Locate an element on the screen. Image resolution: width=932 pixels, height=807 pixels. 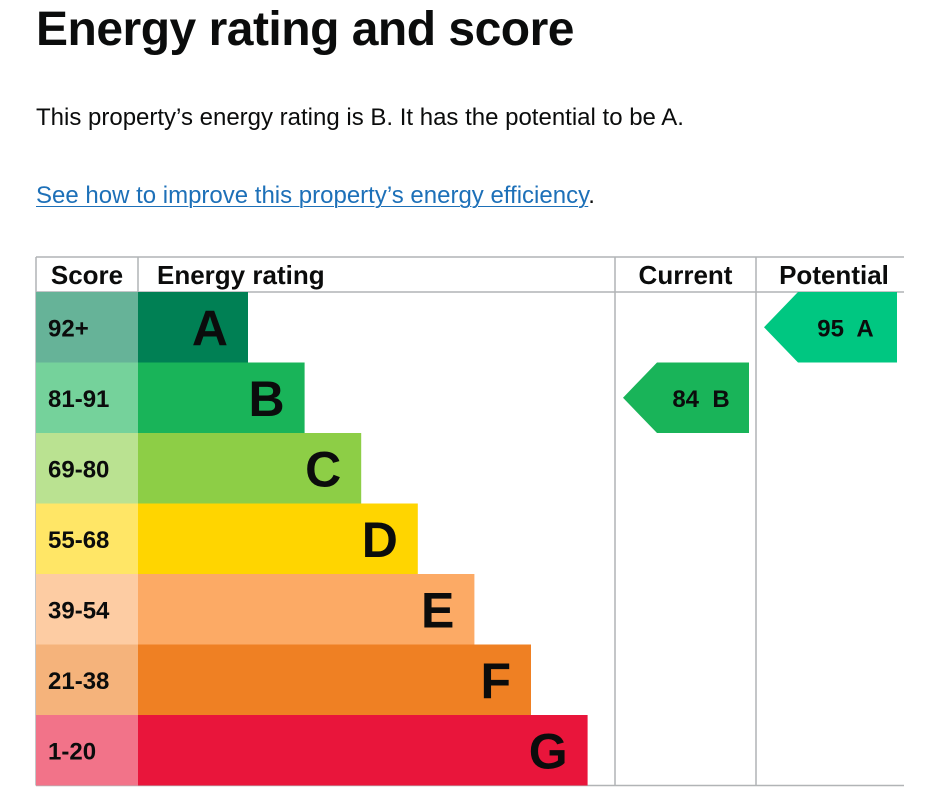
potential-rating-arrow is located at coordinates (830, 327).